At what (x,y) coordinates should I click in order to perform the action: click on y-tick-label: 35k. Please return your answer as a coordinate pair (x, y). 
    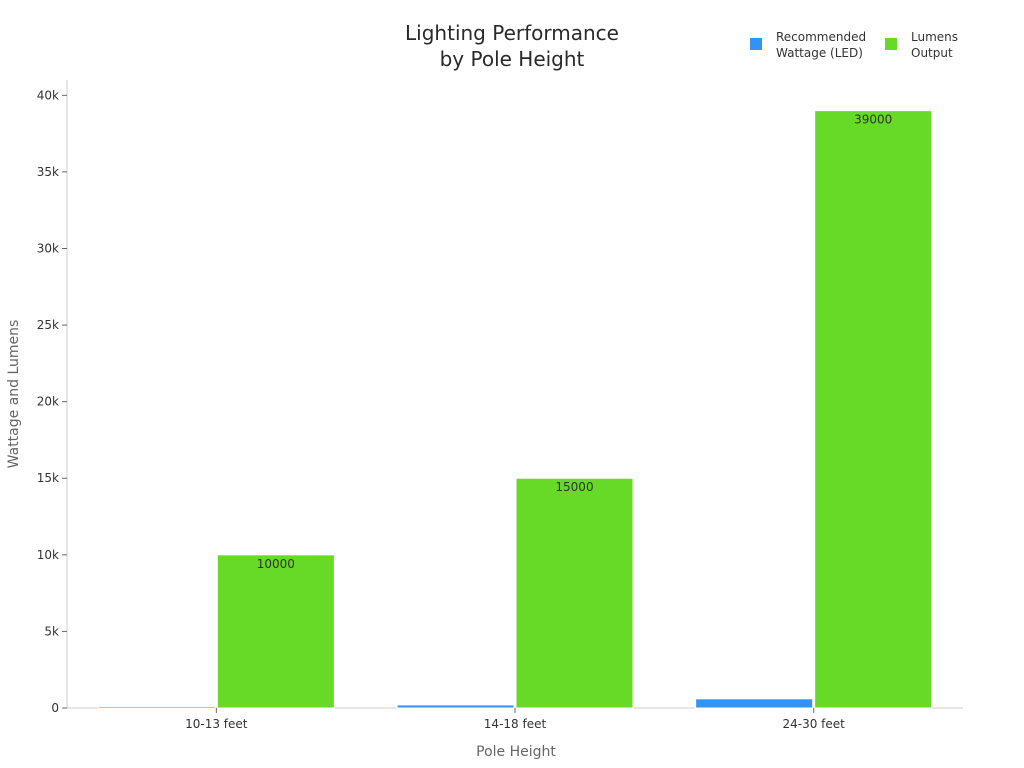
    Looking at the image, I should click on (48, 172).